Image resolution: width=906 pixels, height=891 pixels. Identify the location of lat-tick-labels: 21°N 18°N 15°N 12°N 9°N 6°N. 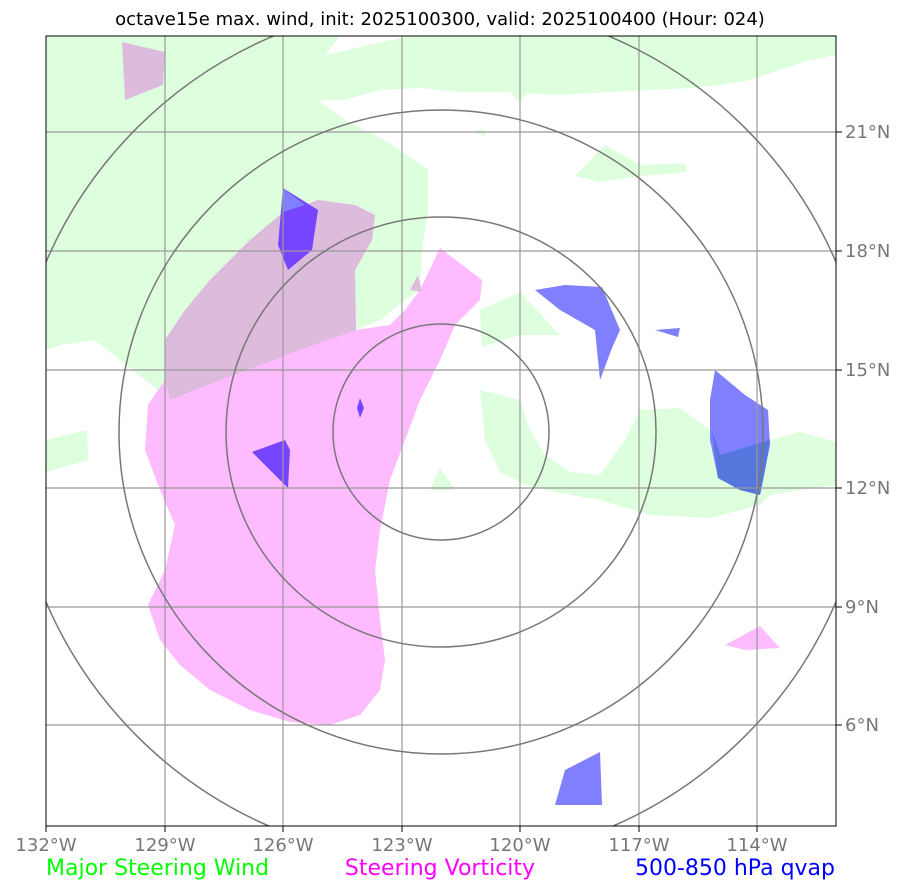
(867, 429).